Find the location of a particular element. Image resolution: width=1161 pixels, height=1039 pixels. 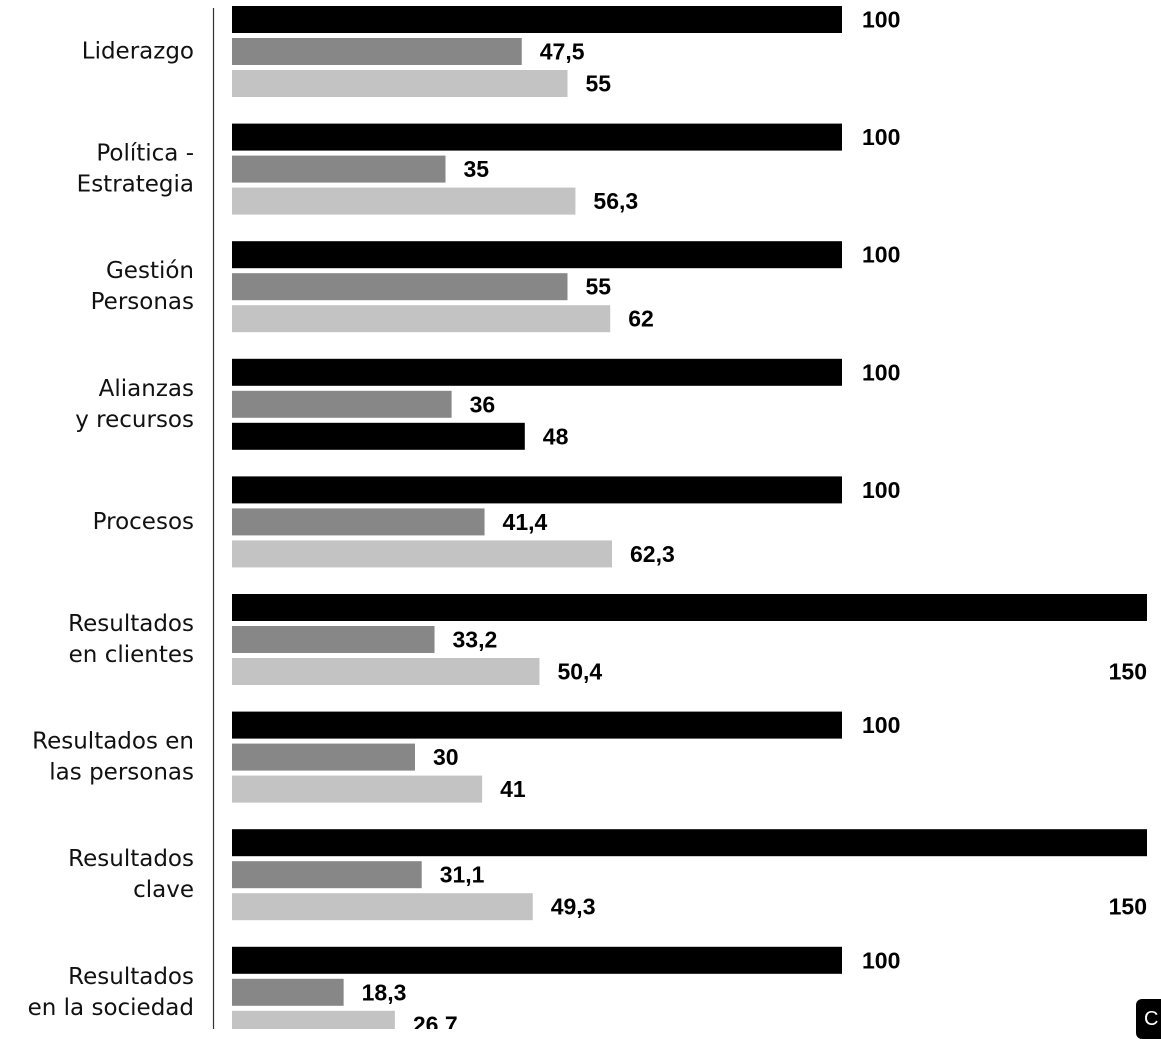

data-label: 56,3 is located at coordinates (615, 201).